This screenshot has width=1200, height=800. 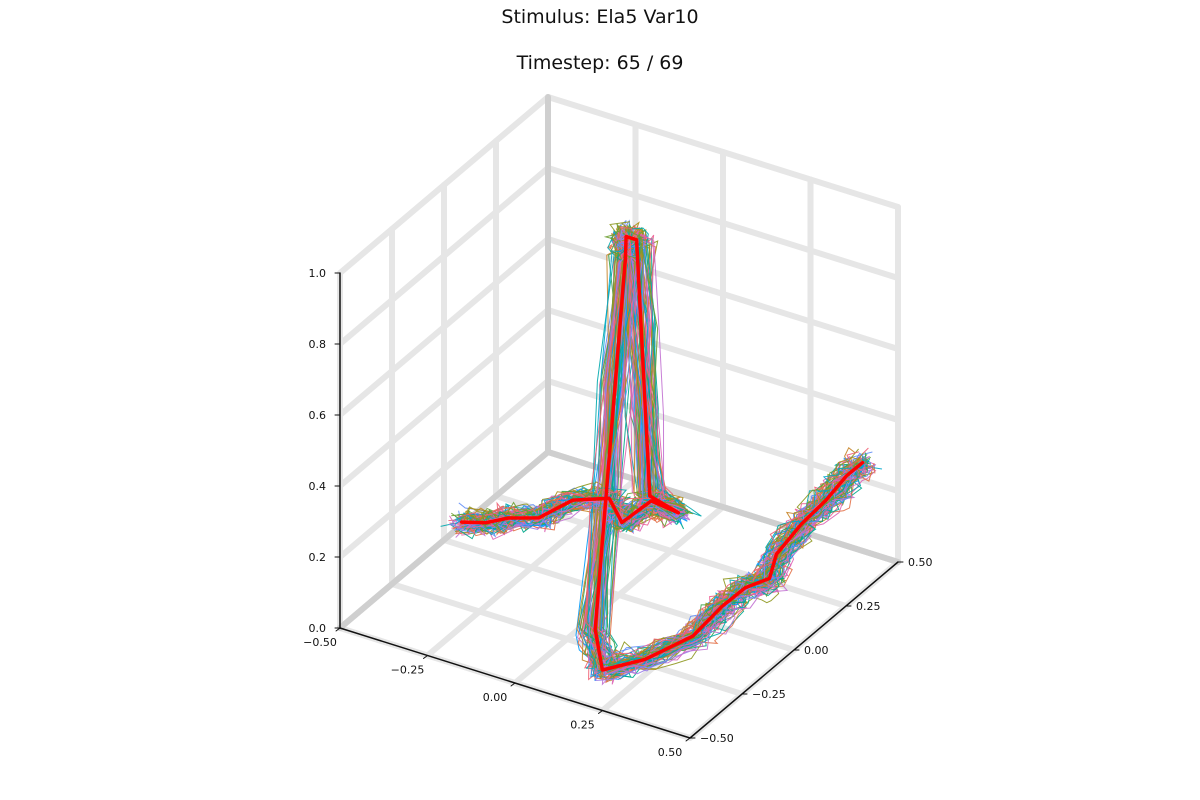 I want to click on z-tick-label: 0.4, so click(x=318, y=486).